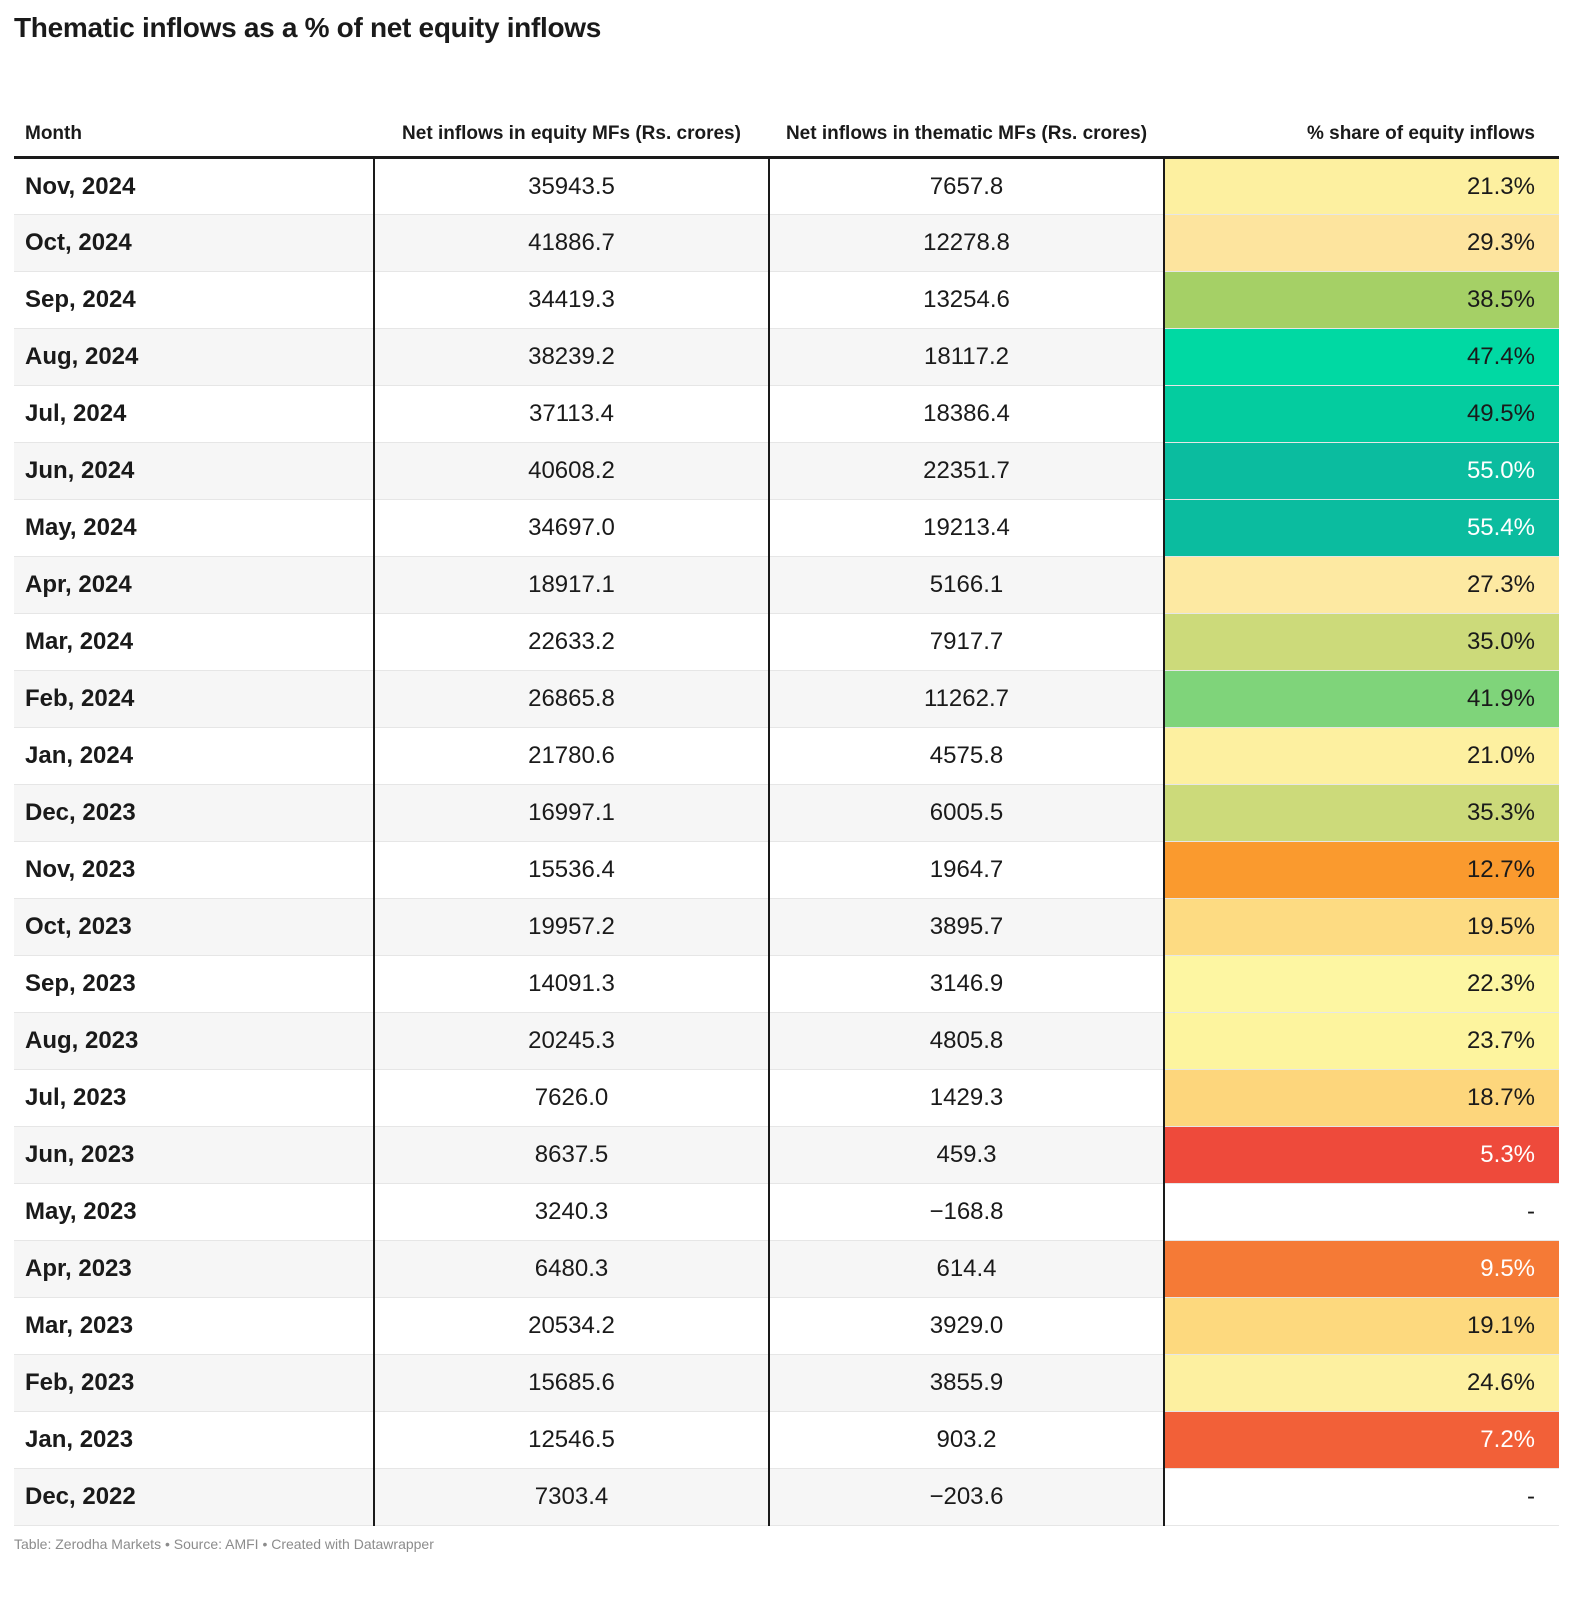 This screenshot has height=1600, width=1573. What do you see at coordinates (572, 1269) in the screenshot?
I see `equity-inflow-cell: 6480.3` at bounding box center [572, 1269].